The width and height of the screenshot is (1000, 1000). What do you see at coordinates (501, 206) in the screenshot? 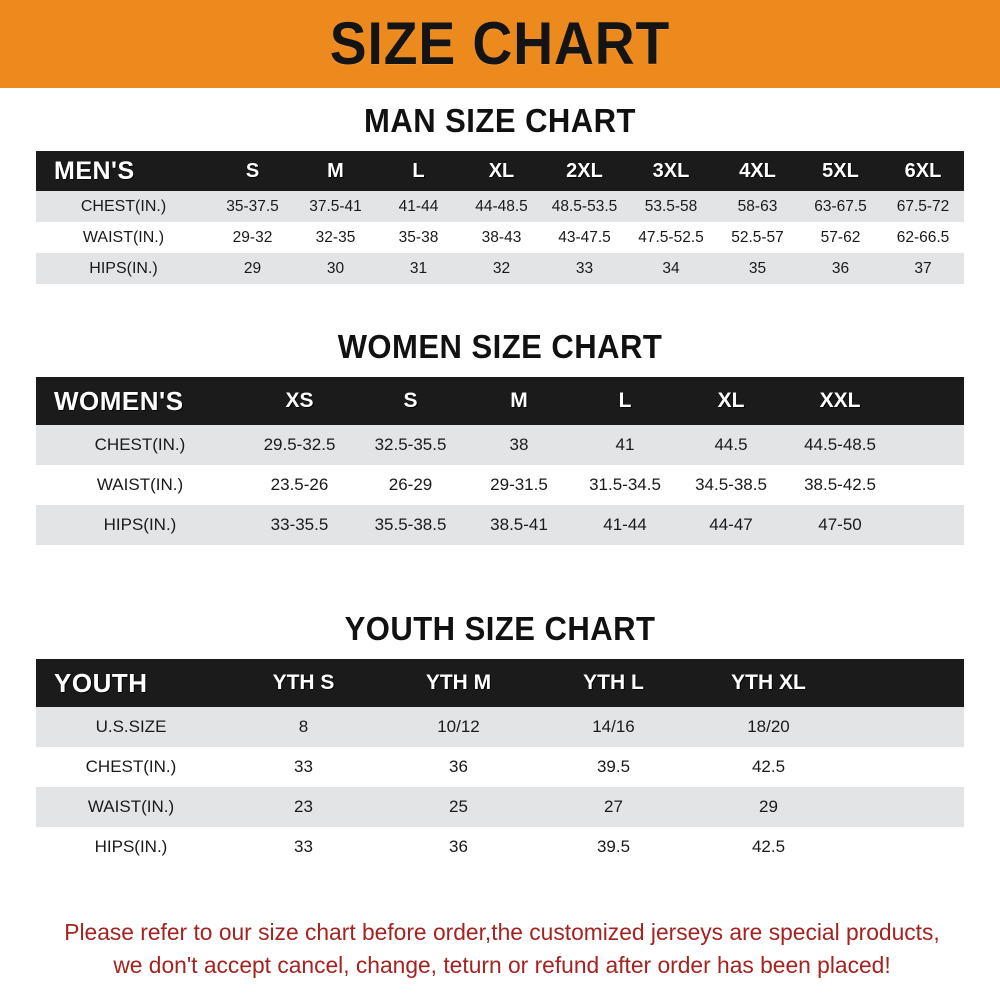
I see `men-cell-r1-c4: 44-48.5` at bounding box center [501, 206].